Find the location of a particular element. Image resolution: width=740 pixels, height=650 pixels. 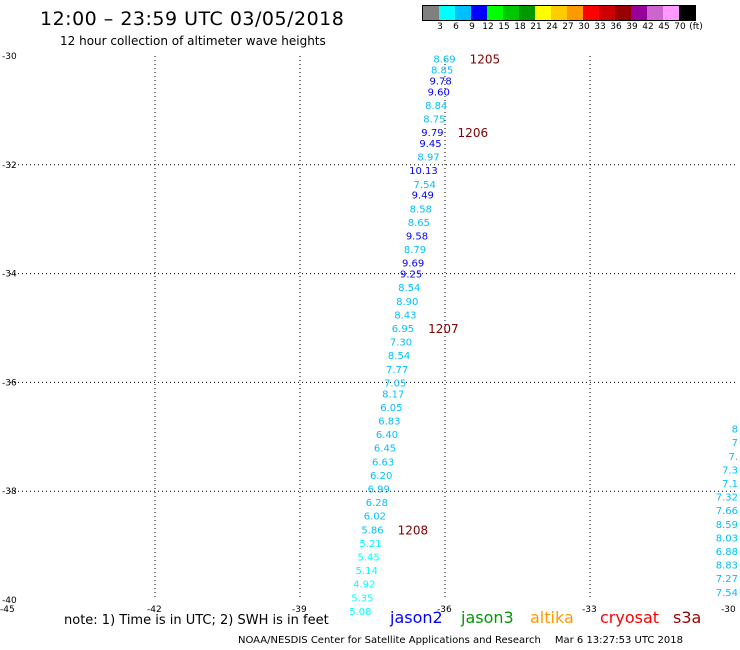

wave-height-label: 8.59 is located at coordinates (727, 525).